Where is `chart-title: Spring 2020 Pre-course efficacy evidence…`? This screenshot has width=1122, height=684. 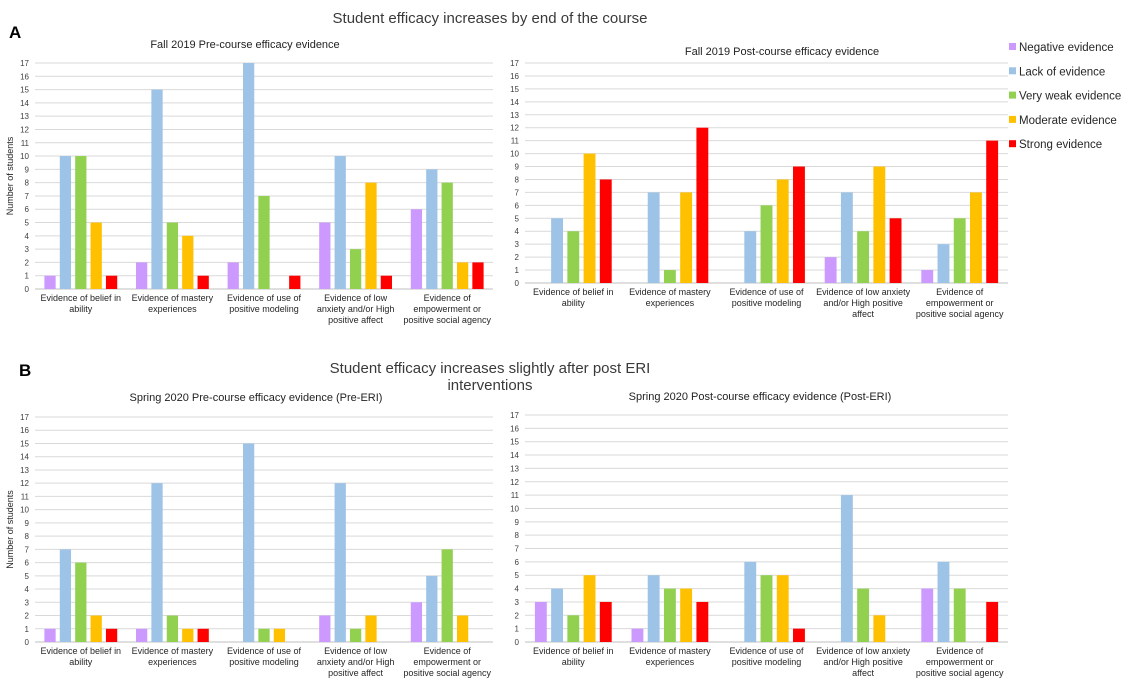 chart-title: Spring 2020 Pre-course efficacy evidence… is located at coordinates (256, 398).